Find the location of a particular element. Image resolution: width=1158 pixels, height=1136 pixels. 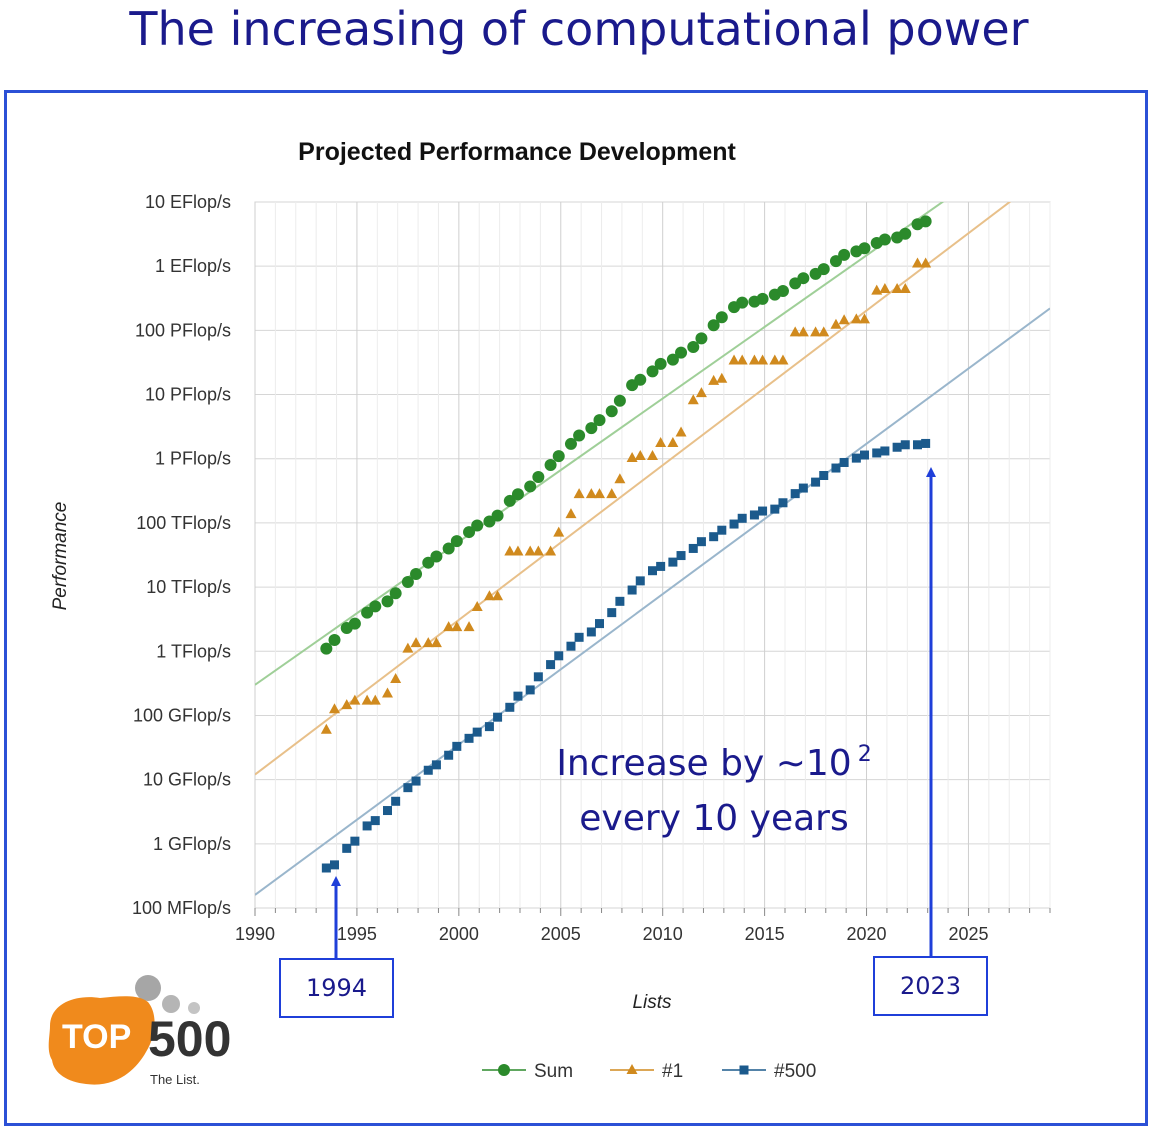

logo-dot-small is located at coordinates (194, 1008).